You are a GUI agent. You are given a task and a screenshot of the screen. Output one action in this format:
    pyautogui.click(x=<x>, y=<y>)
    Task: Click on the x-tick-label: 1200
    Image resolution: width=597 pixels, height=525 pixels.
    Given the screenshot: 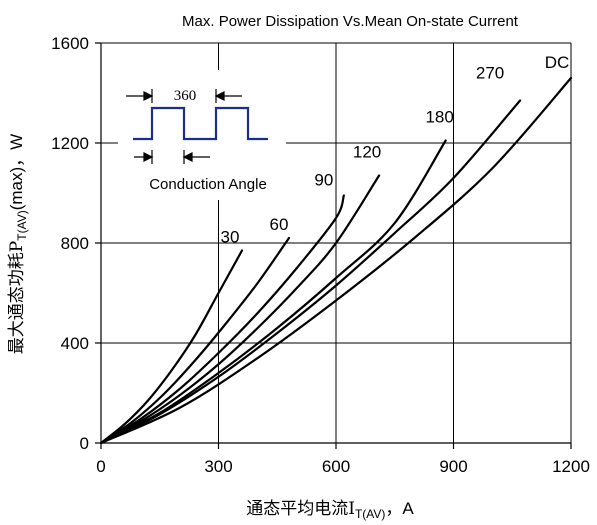 What is the action you would take?
    pyautogui.click(x=571, y=466)
    